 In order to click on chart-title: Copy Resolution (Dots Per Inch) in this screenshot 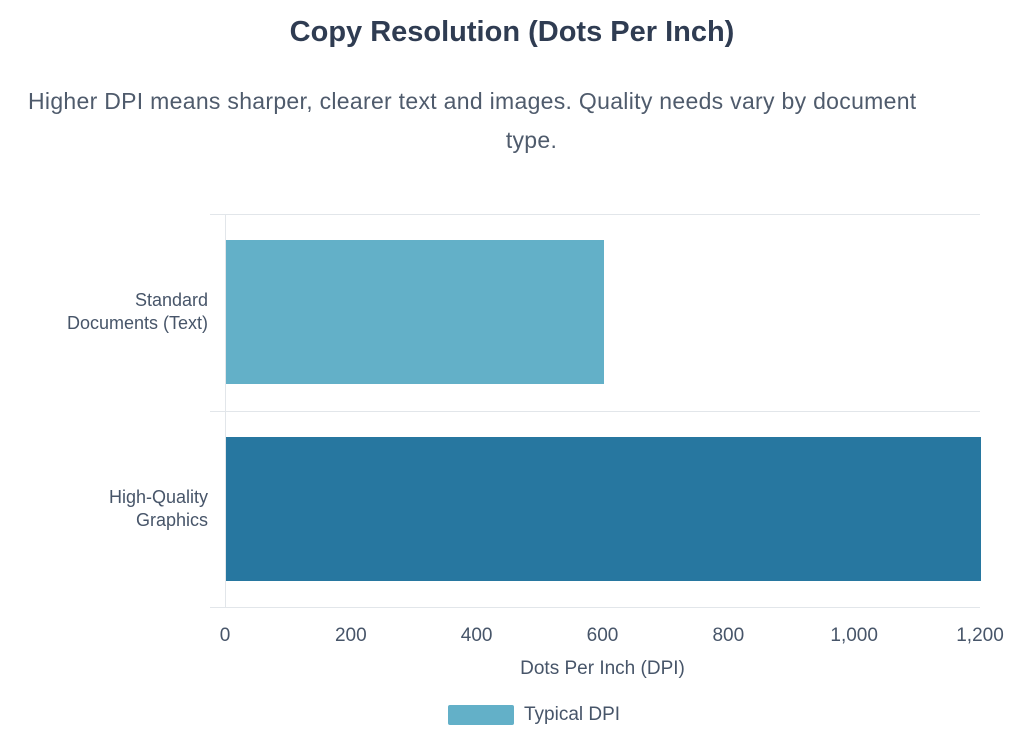, I will do `click(512, 32)`.